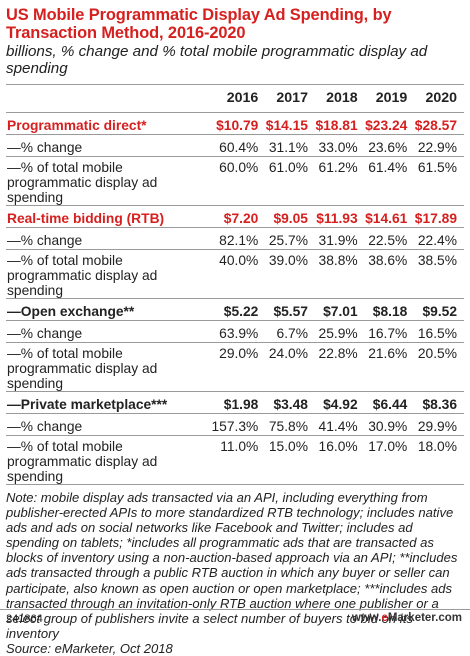  What do you see at coordinates (290, 181) in the screenshot?
I see `value-cell: 61.0%` at bounding box center [290, 181].